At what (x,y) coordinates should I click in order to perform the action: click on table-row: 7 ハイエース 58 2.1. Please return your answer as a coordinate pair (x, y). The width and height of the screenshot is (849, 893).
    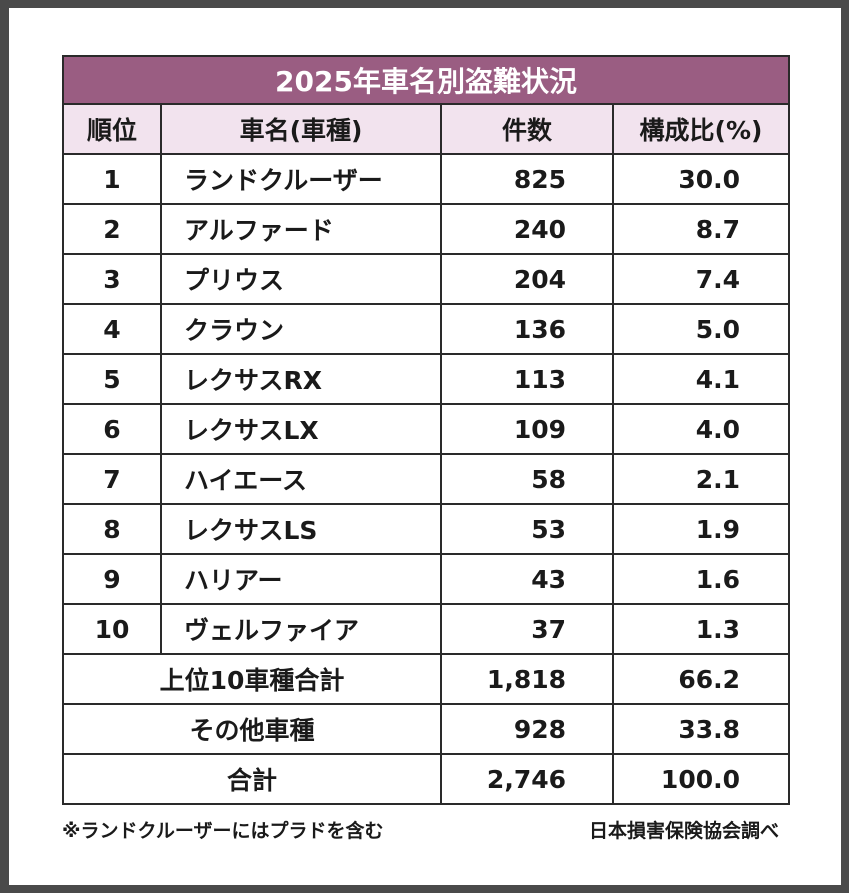
    Looking at the image, I should click on (426, 479).